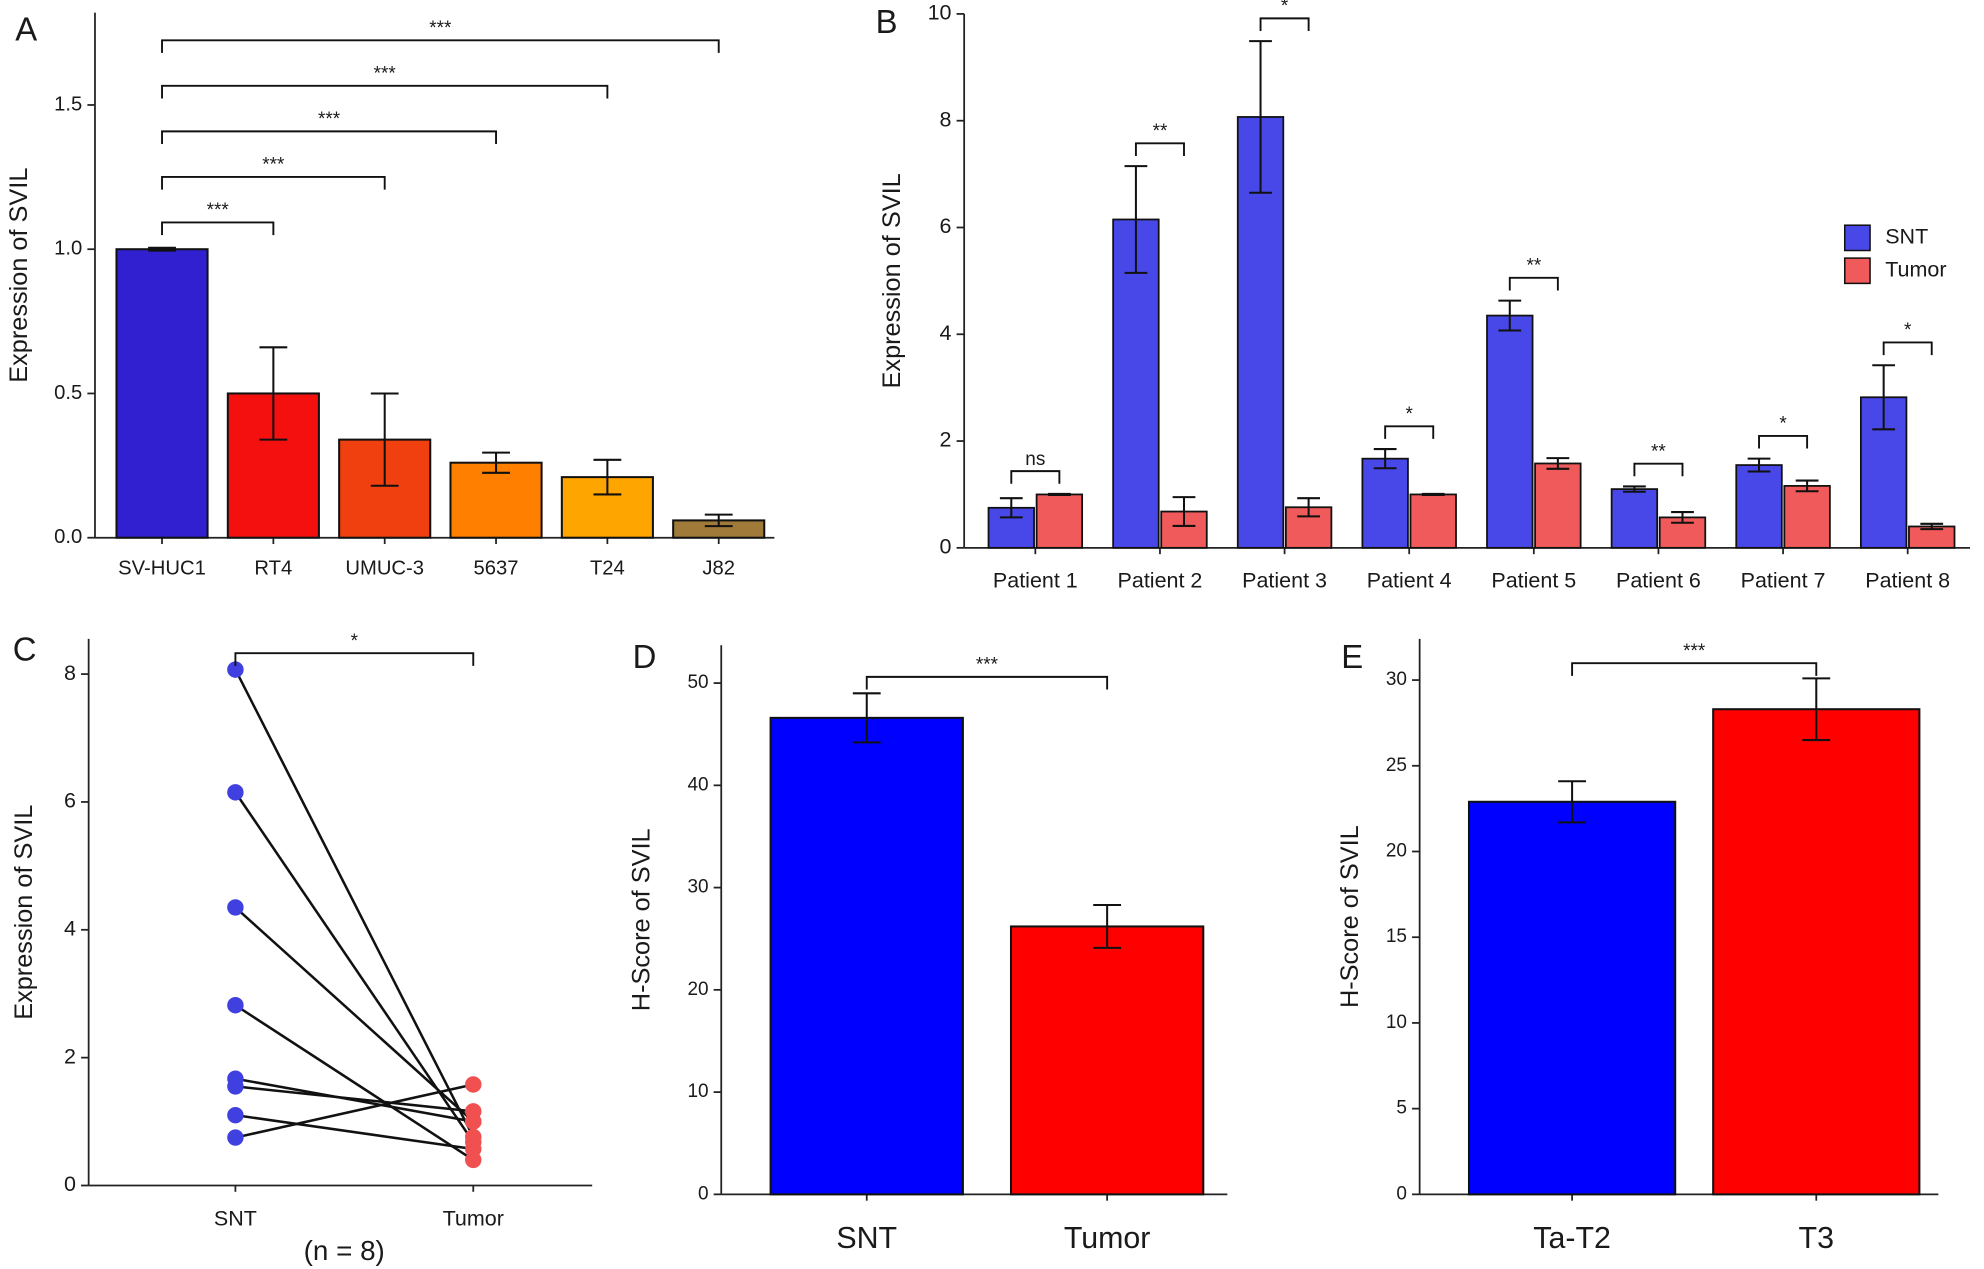 Image resolution: width=1984 pixels, height=1269 pixels. What do you see at coordinates (1915, 269) in the screenshot?
I see `legend-label: Tumor` at bounding box center [1915, 269].